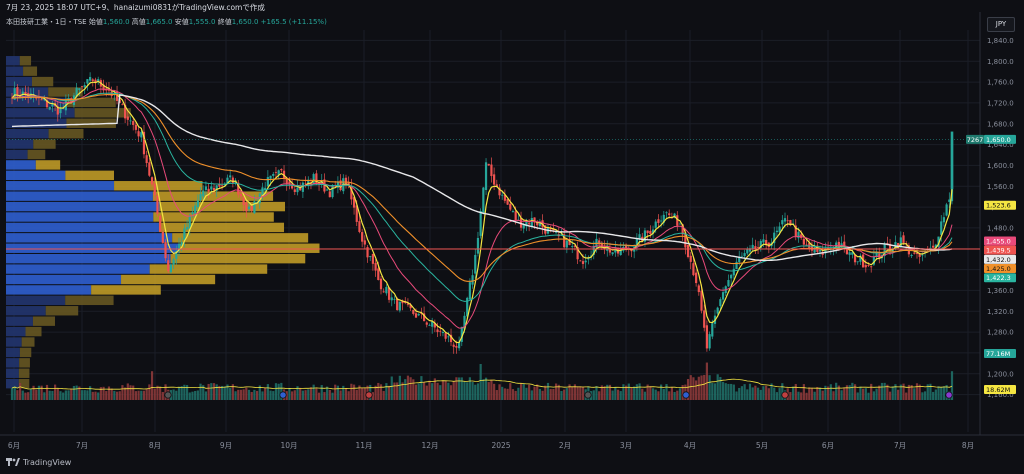 The width and height of the screenshot is (1024, 474). What do you see at coordinates (1000, 278) in the screenshot?
I see `price-label: 1,422.3` at bounding box center [1000, 278].